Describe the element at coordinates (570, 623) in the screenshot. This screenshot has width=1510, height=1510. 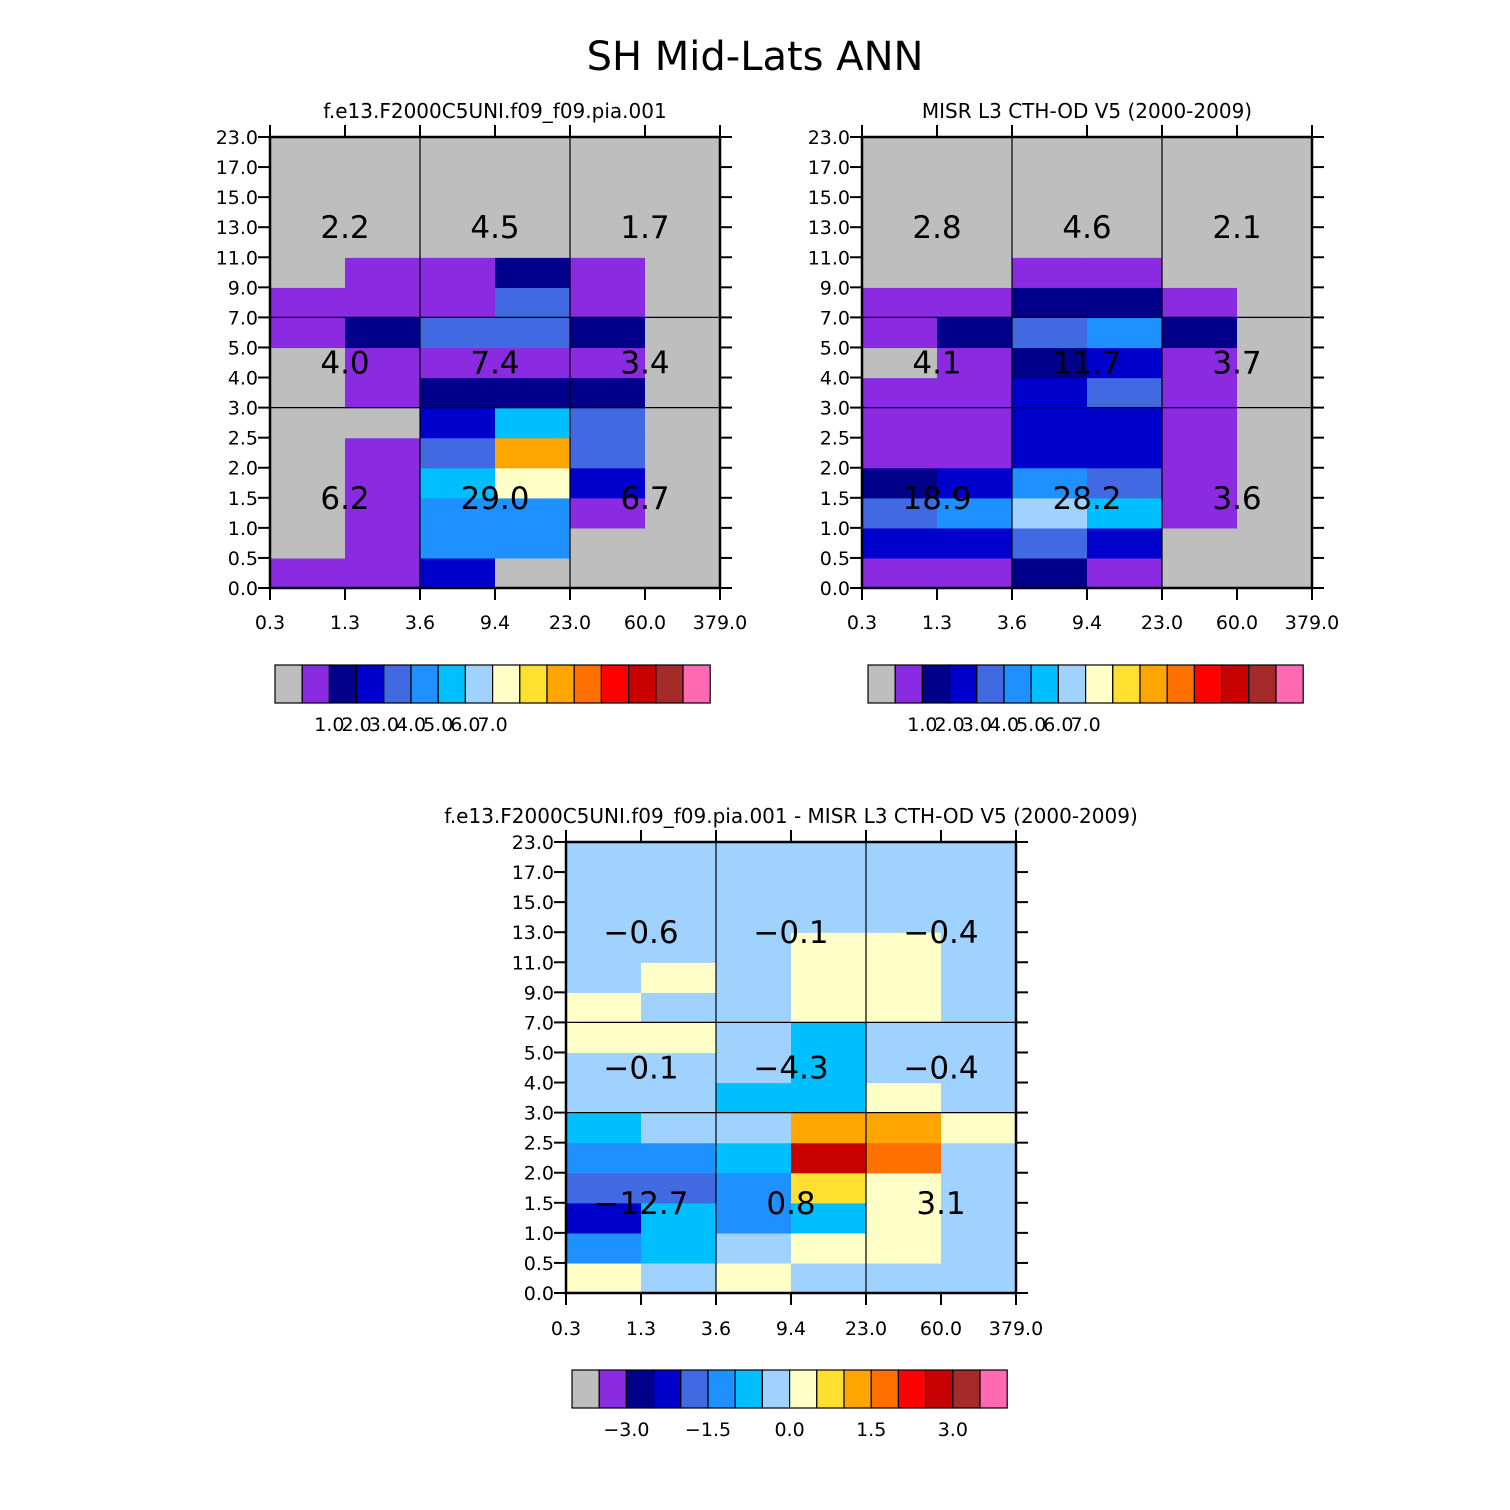
I see `x-tick-label: 23.0` at that location.